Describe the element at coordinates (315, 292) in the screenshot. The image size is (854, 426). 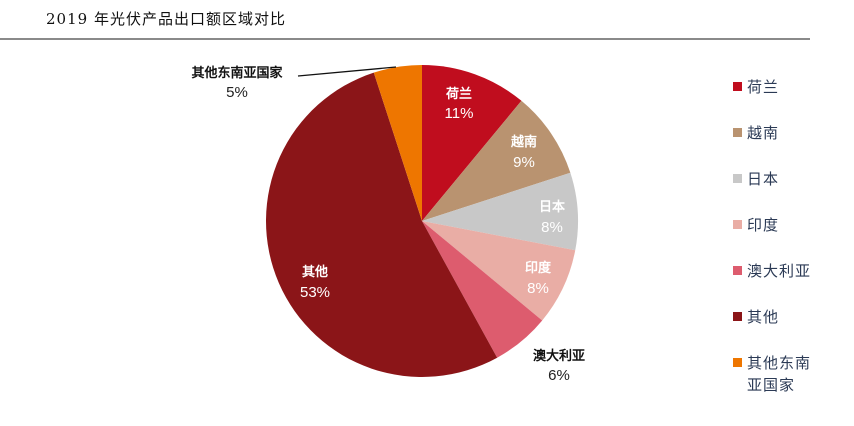
I see `slice-pct-other: 53%` at that location.